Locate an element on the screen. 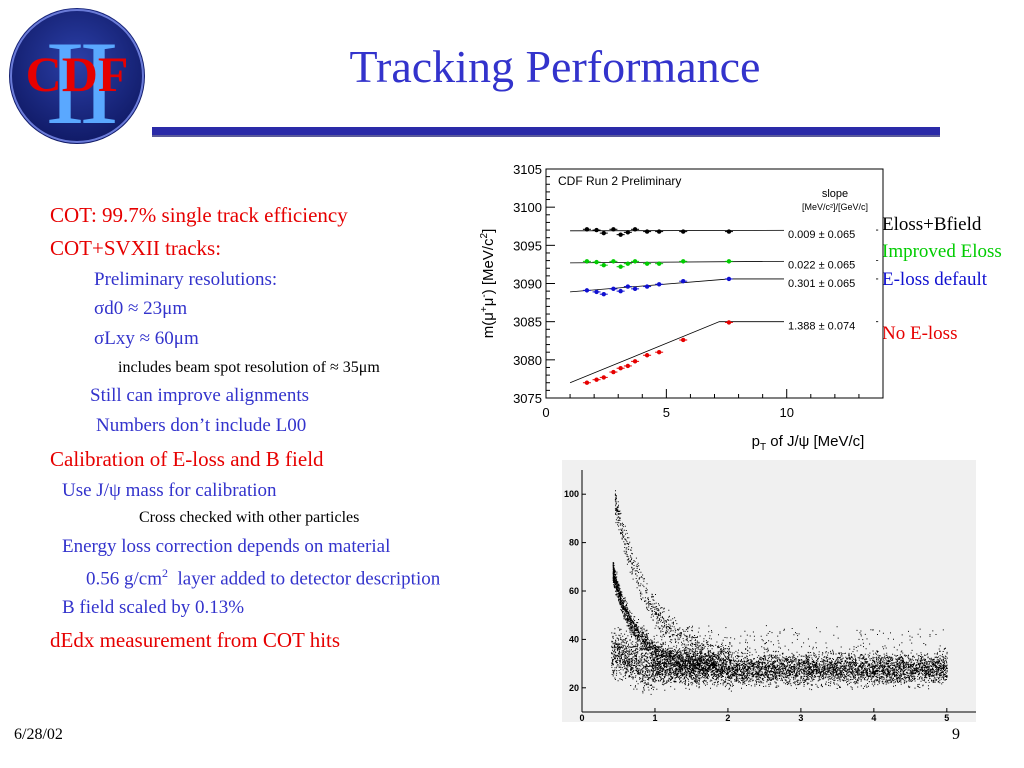  title-rule-shadow is located at coordinates (546, 136).